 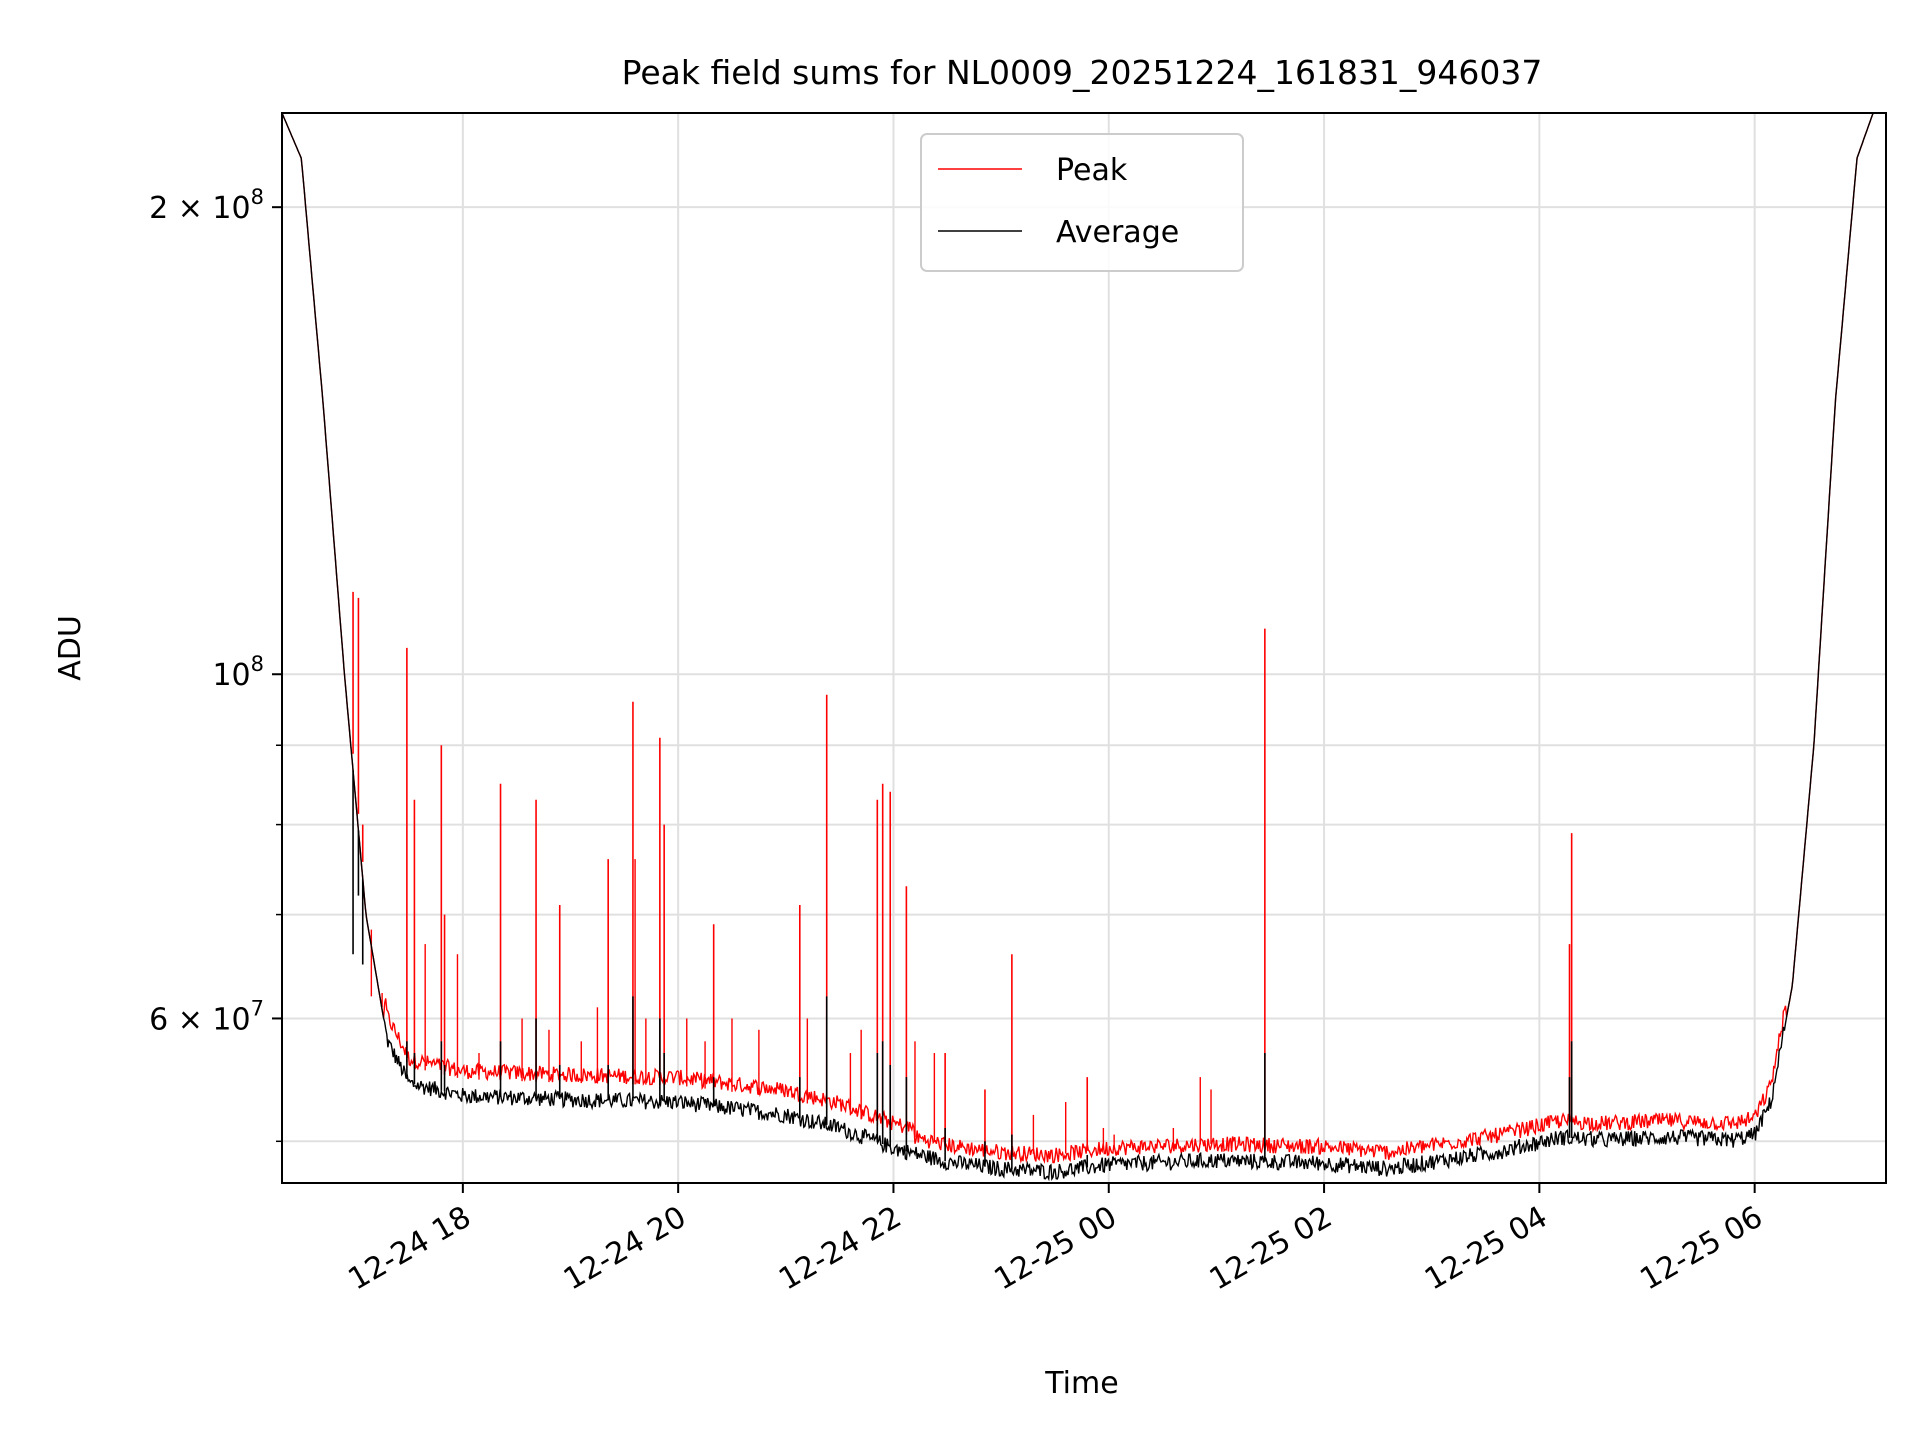 I want to click on legend: Peak Average, so click(x=1082, y=202).